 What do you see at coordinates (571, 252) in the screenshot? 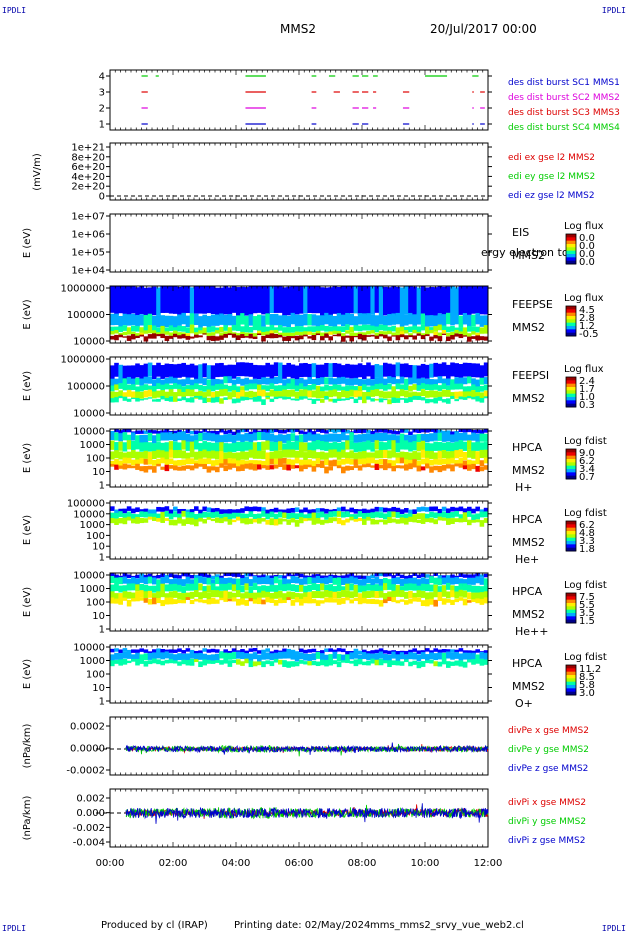
I see `eis-colorbar-segment` at bounding box center [571, 252].